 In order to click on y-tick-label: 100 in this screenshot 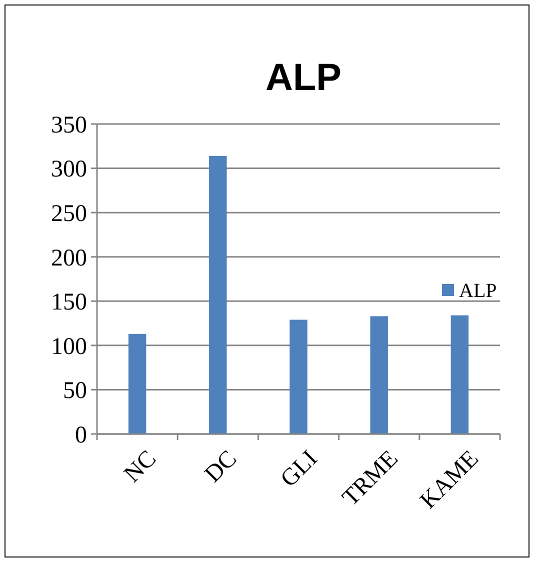, I will do `click(69, 347)`.